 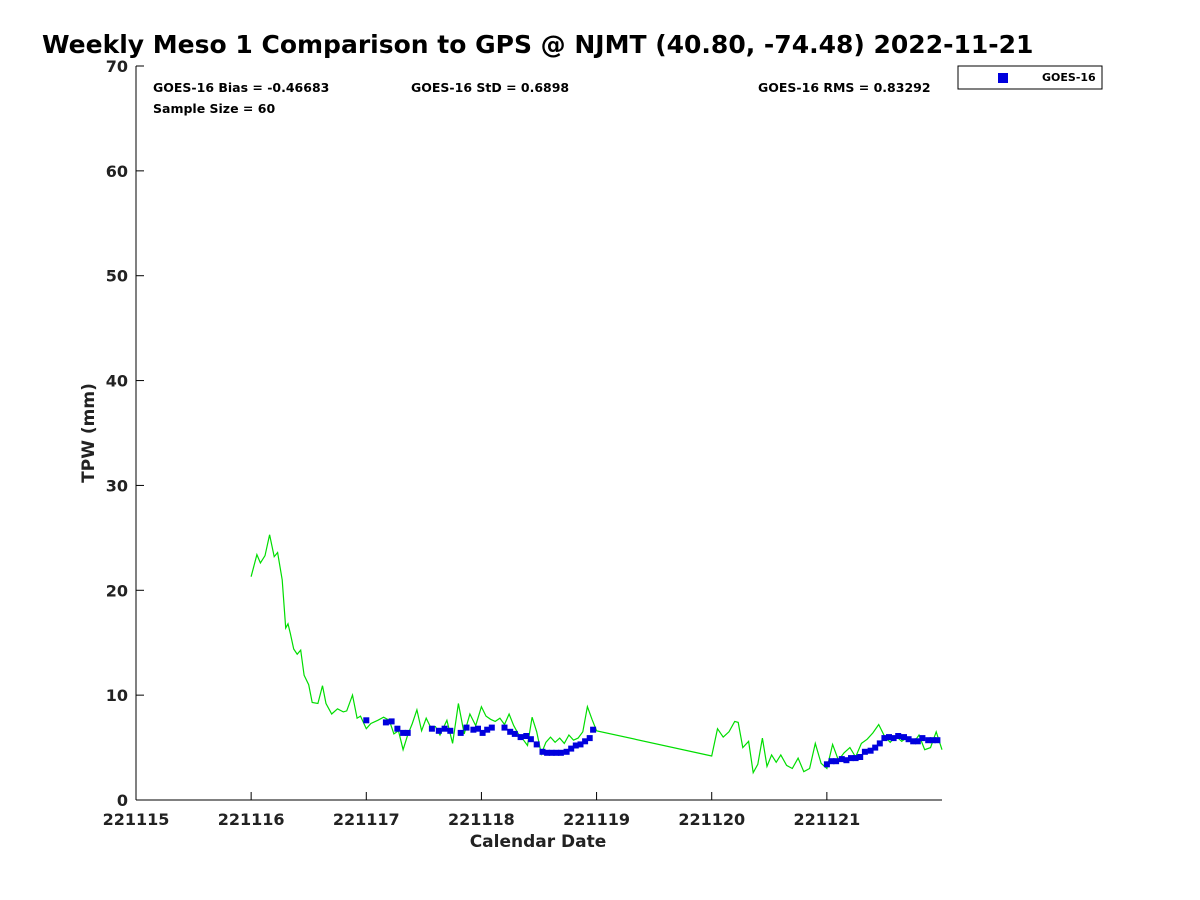 I want to click on x-axis-label: Calendar Date, so click(x=538, y=842).